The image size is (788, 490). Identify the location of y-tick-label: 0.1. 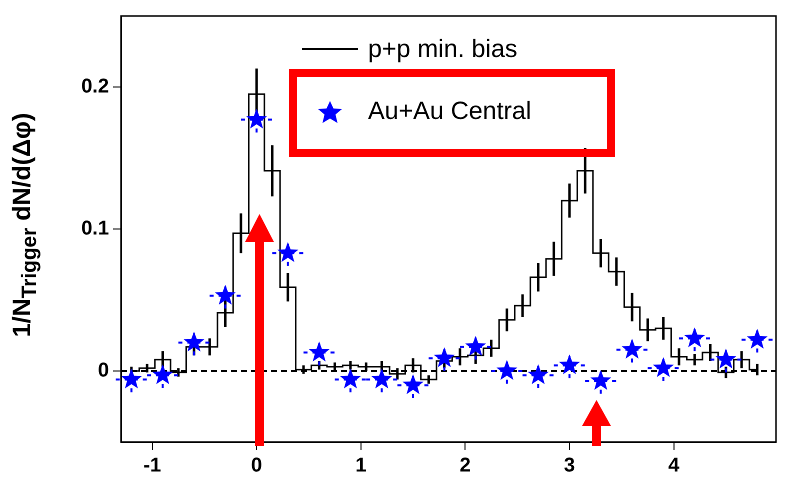
(95, 229).